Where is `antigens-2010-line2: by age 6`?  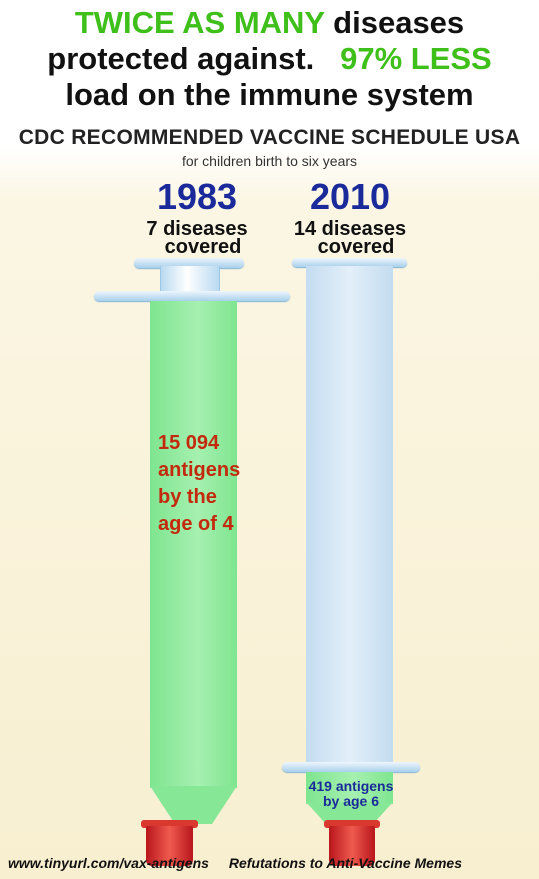
antigens-2010-line2: by age 6 is located at coordinates (351, 801).